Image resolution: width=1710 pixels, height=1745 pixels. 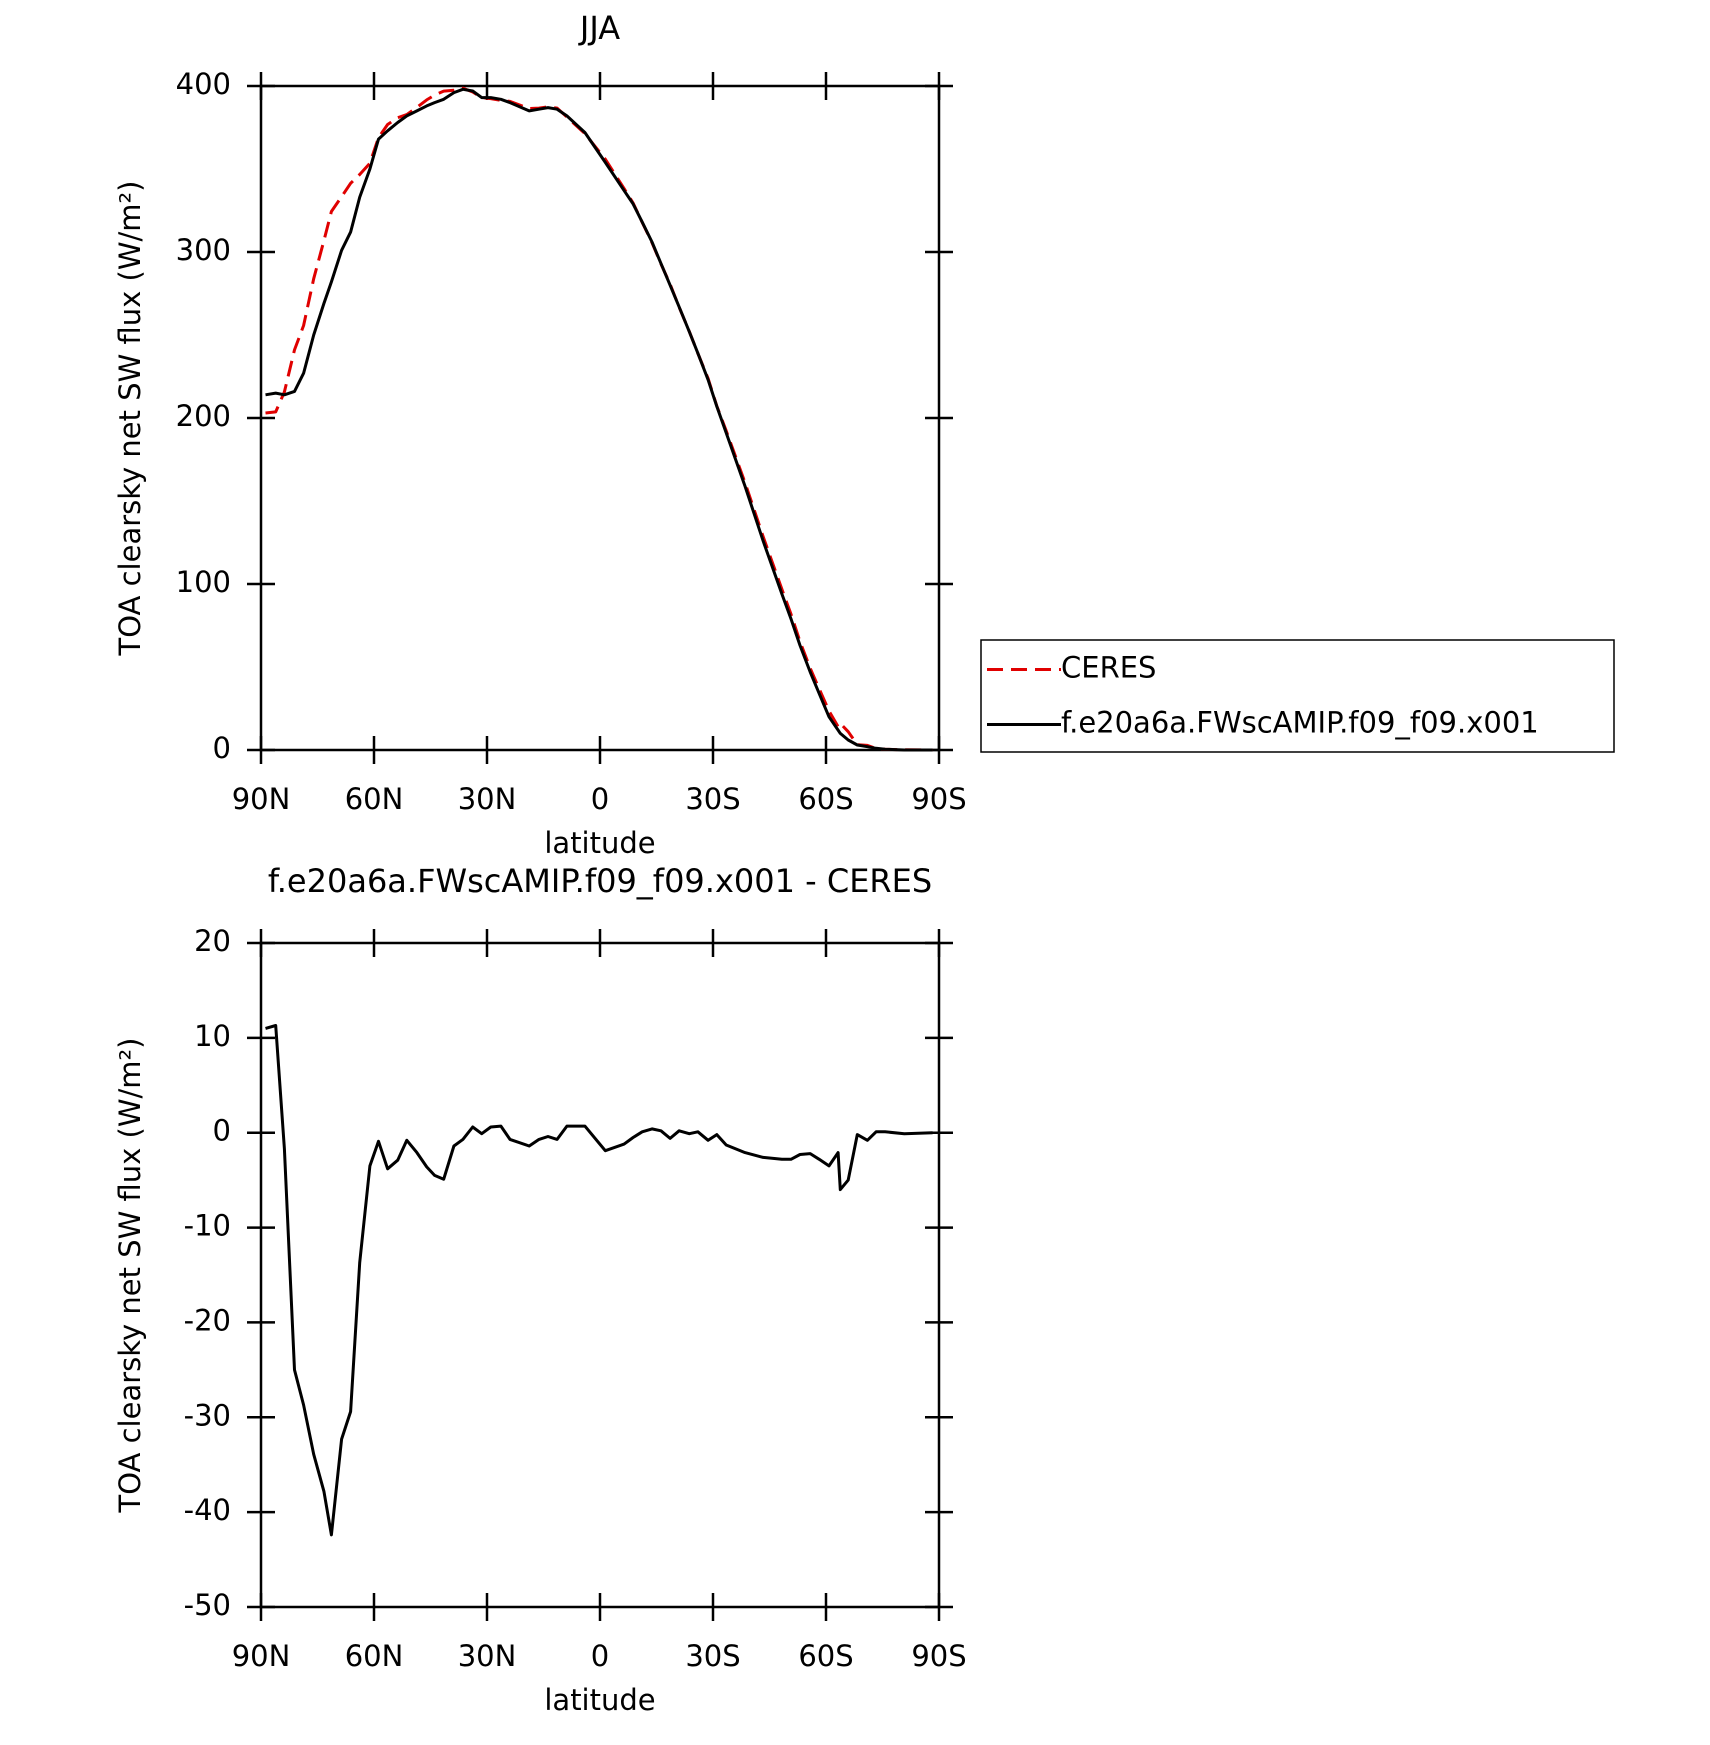 I want to click on y-tick-label: 20, so click(x=212, y=941).